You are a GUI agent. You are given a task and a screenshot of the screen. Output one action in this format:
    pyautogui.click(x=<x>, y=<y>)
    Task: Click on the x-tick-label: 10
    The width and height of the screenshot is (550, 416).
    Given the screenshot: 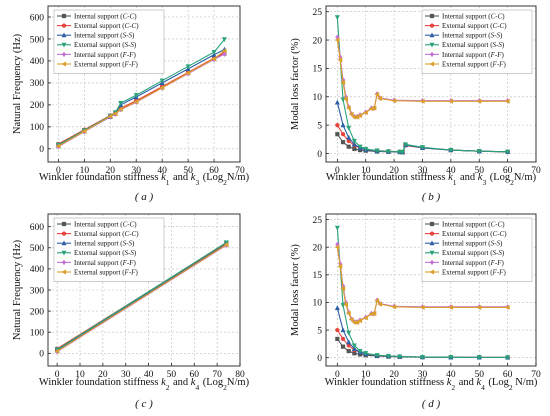 What is the action you would take?
    pyautogui.click(x=366, y=375)
    